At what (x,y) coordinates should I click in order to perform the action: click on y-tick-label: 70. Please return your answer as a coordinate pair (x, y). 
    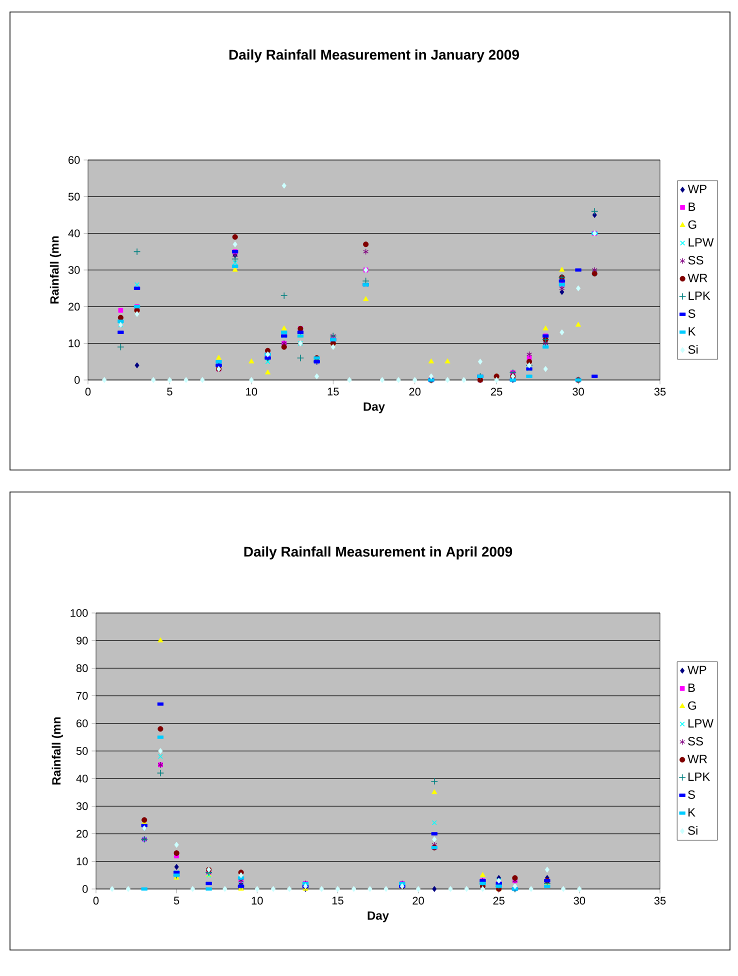
    Looking at the image, I should click on (82, 696).